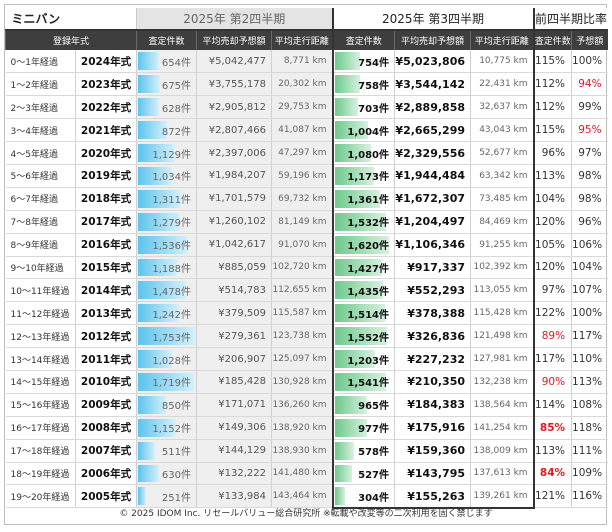 This screenshot has width=612, height=532. Describe the element at coordinates (234, 107) in the screenshot. I see `prev-price: ¥2,905,812` at that location.